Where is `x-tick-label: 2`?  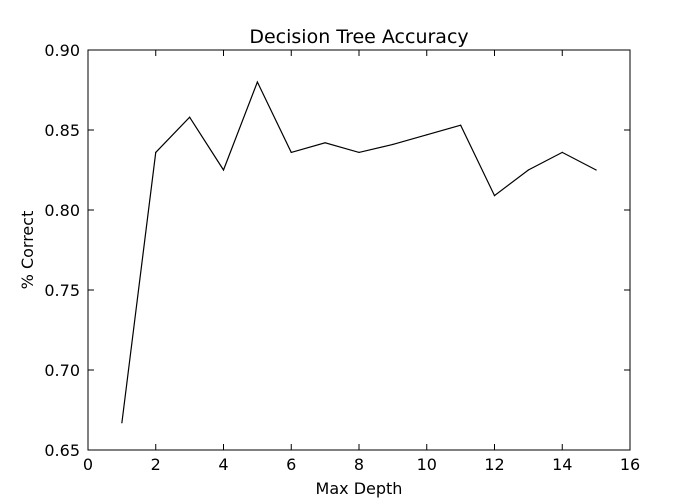 x-tick-label: 2 is located at coordinates (156, 464).